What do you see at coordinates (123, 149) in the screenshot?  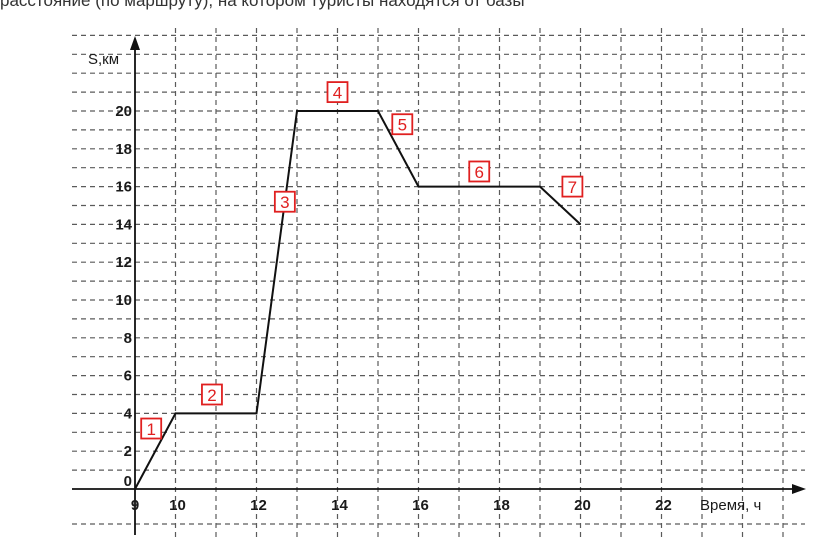 I see `y-tick-label: 18` at bounding box center [123, 149].